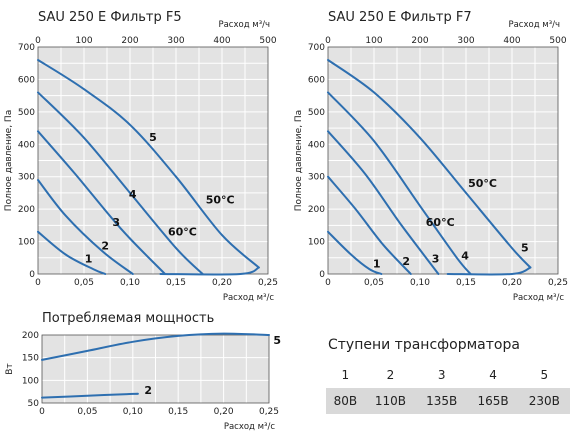 The height and width of the screenshot is (438, 579). I want to click on voltage-cell: 110В, so click(390, 401).